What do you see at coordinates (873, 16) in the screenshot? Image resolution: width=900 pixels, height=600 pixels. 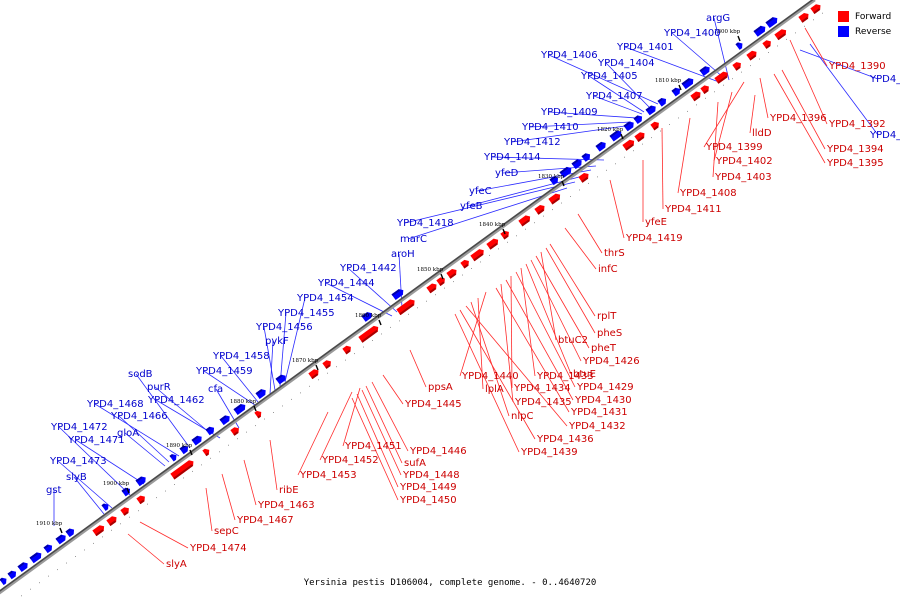 I see `legend-forward-label: Forward` at bounding box center [873, 16].